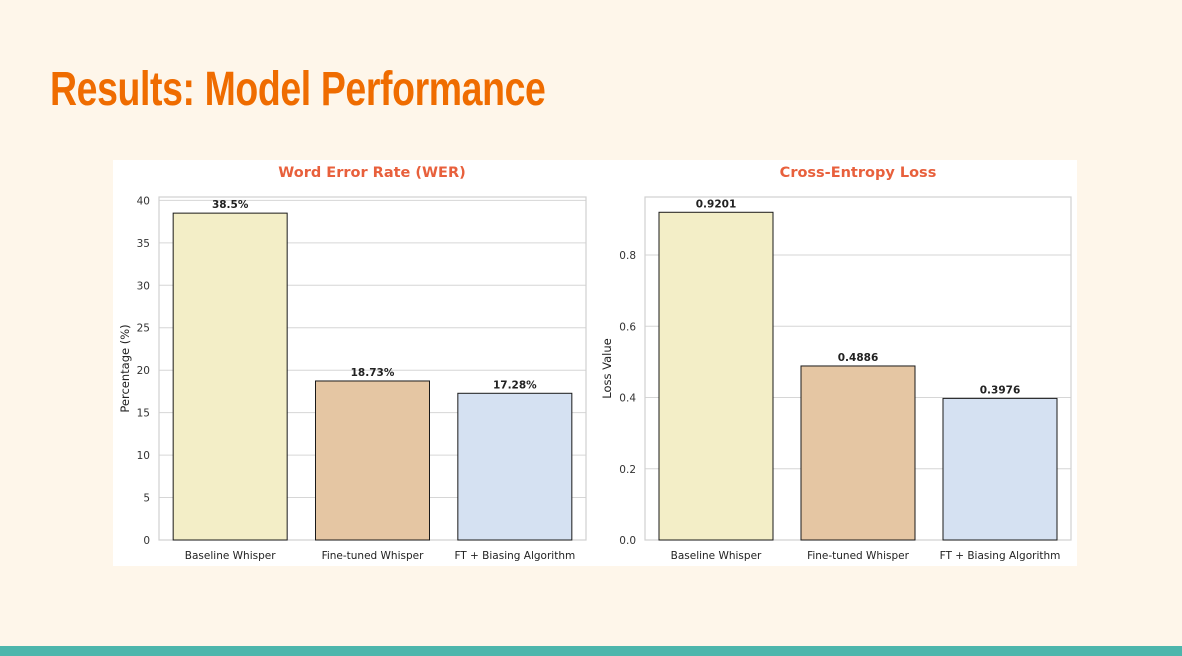 This screenshot has height=656, width=1182. Describe the element at coordinates (143, 414) in the screenshot. I see `y-tick-label: 15` at that location.